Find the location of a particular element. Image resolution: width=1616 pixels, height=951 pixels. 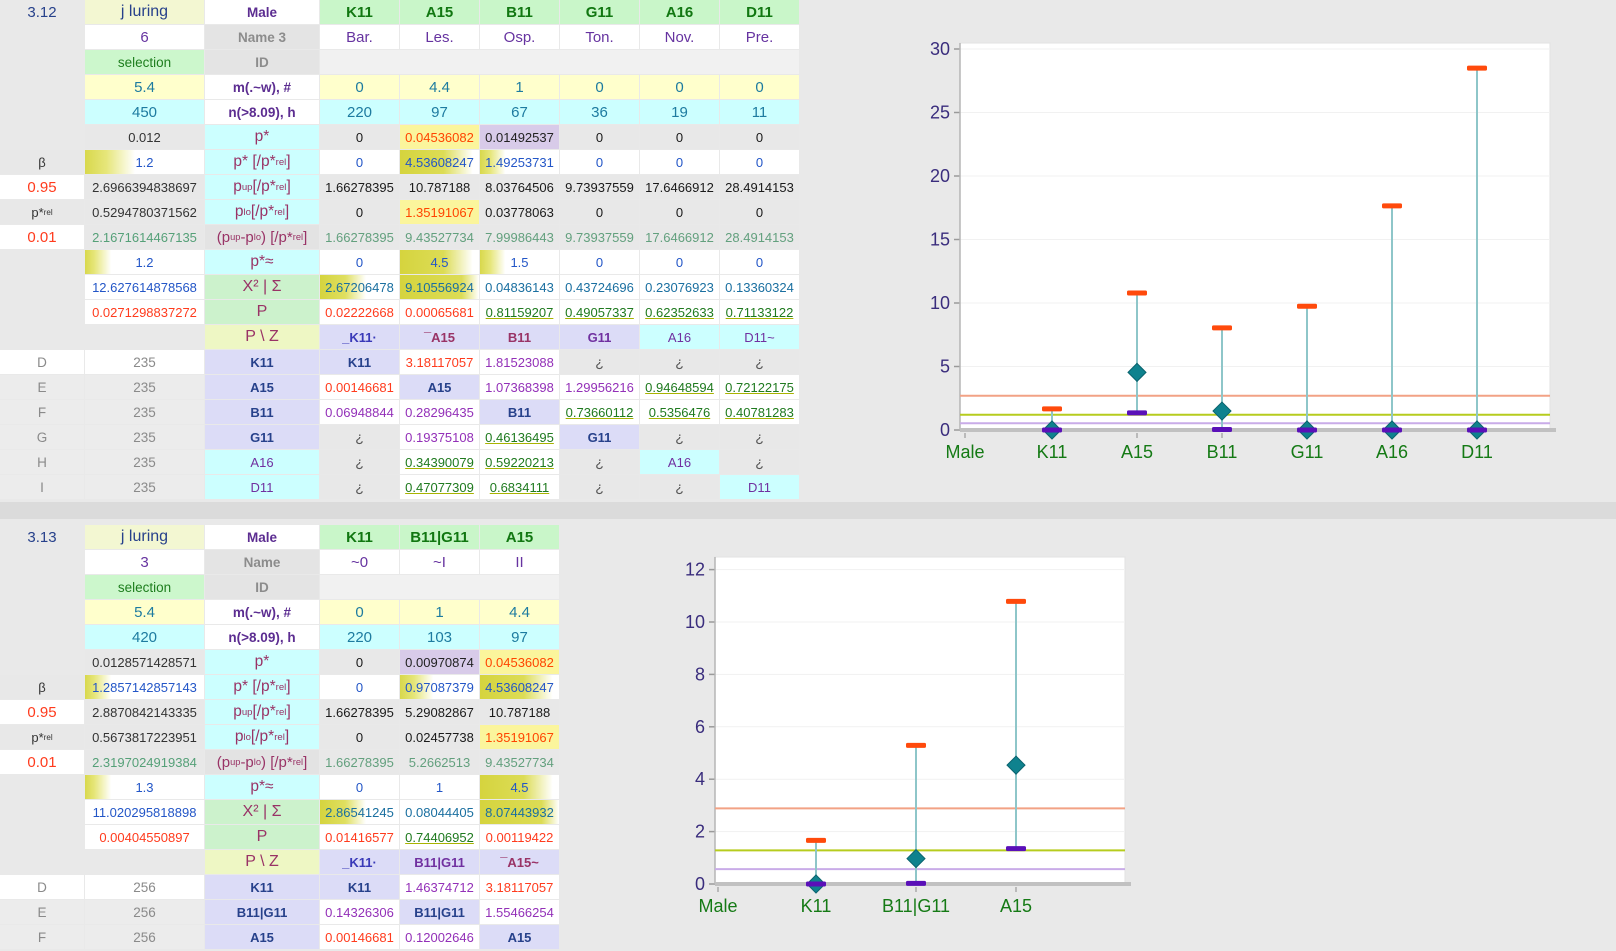

table-3.12-P-value: 0.0271298837272 is located at coordinates (144, 312).